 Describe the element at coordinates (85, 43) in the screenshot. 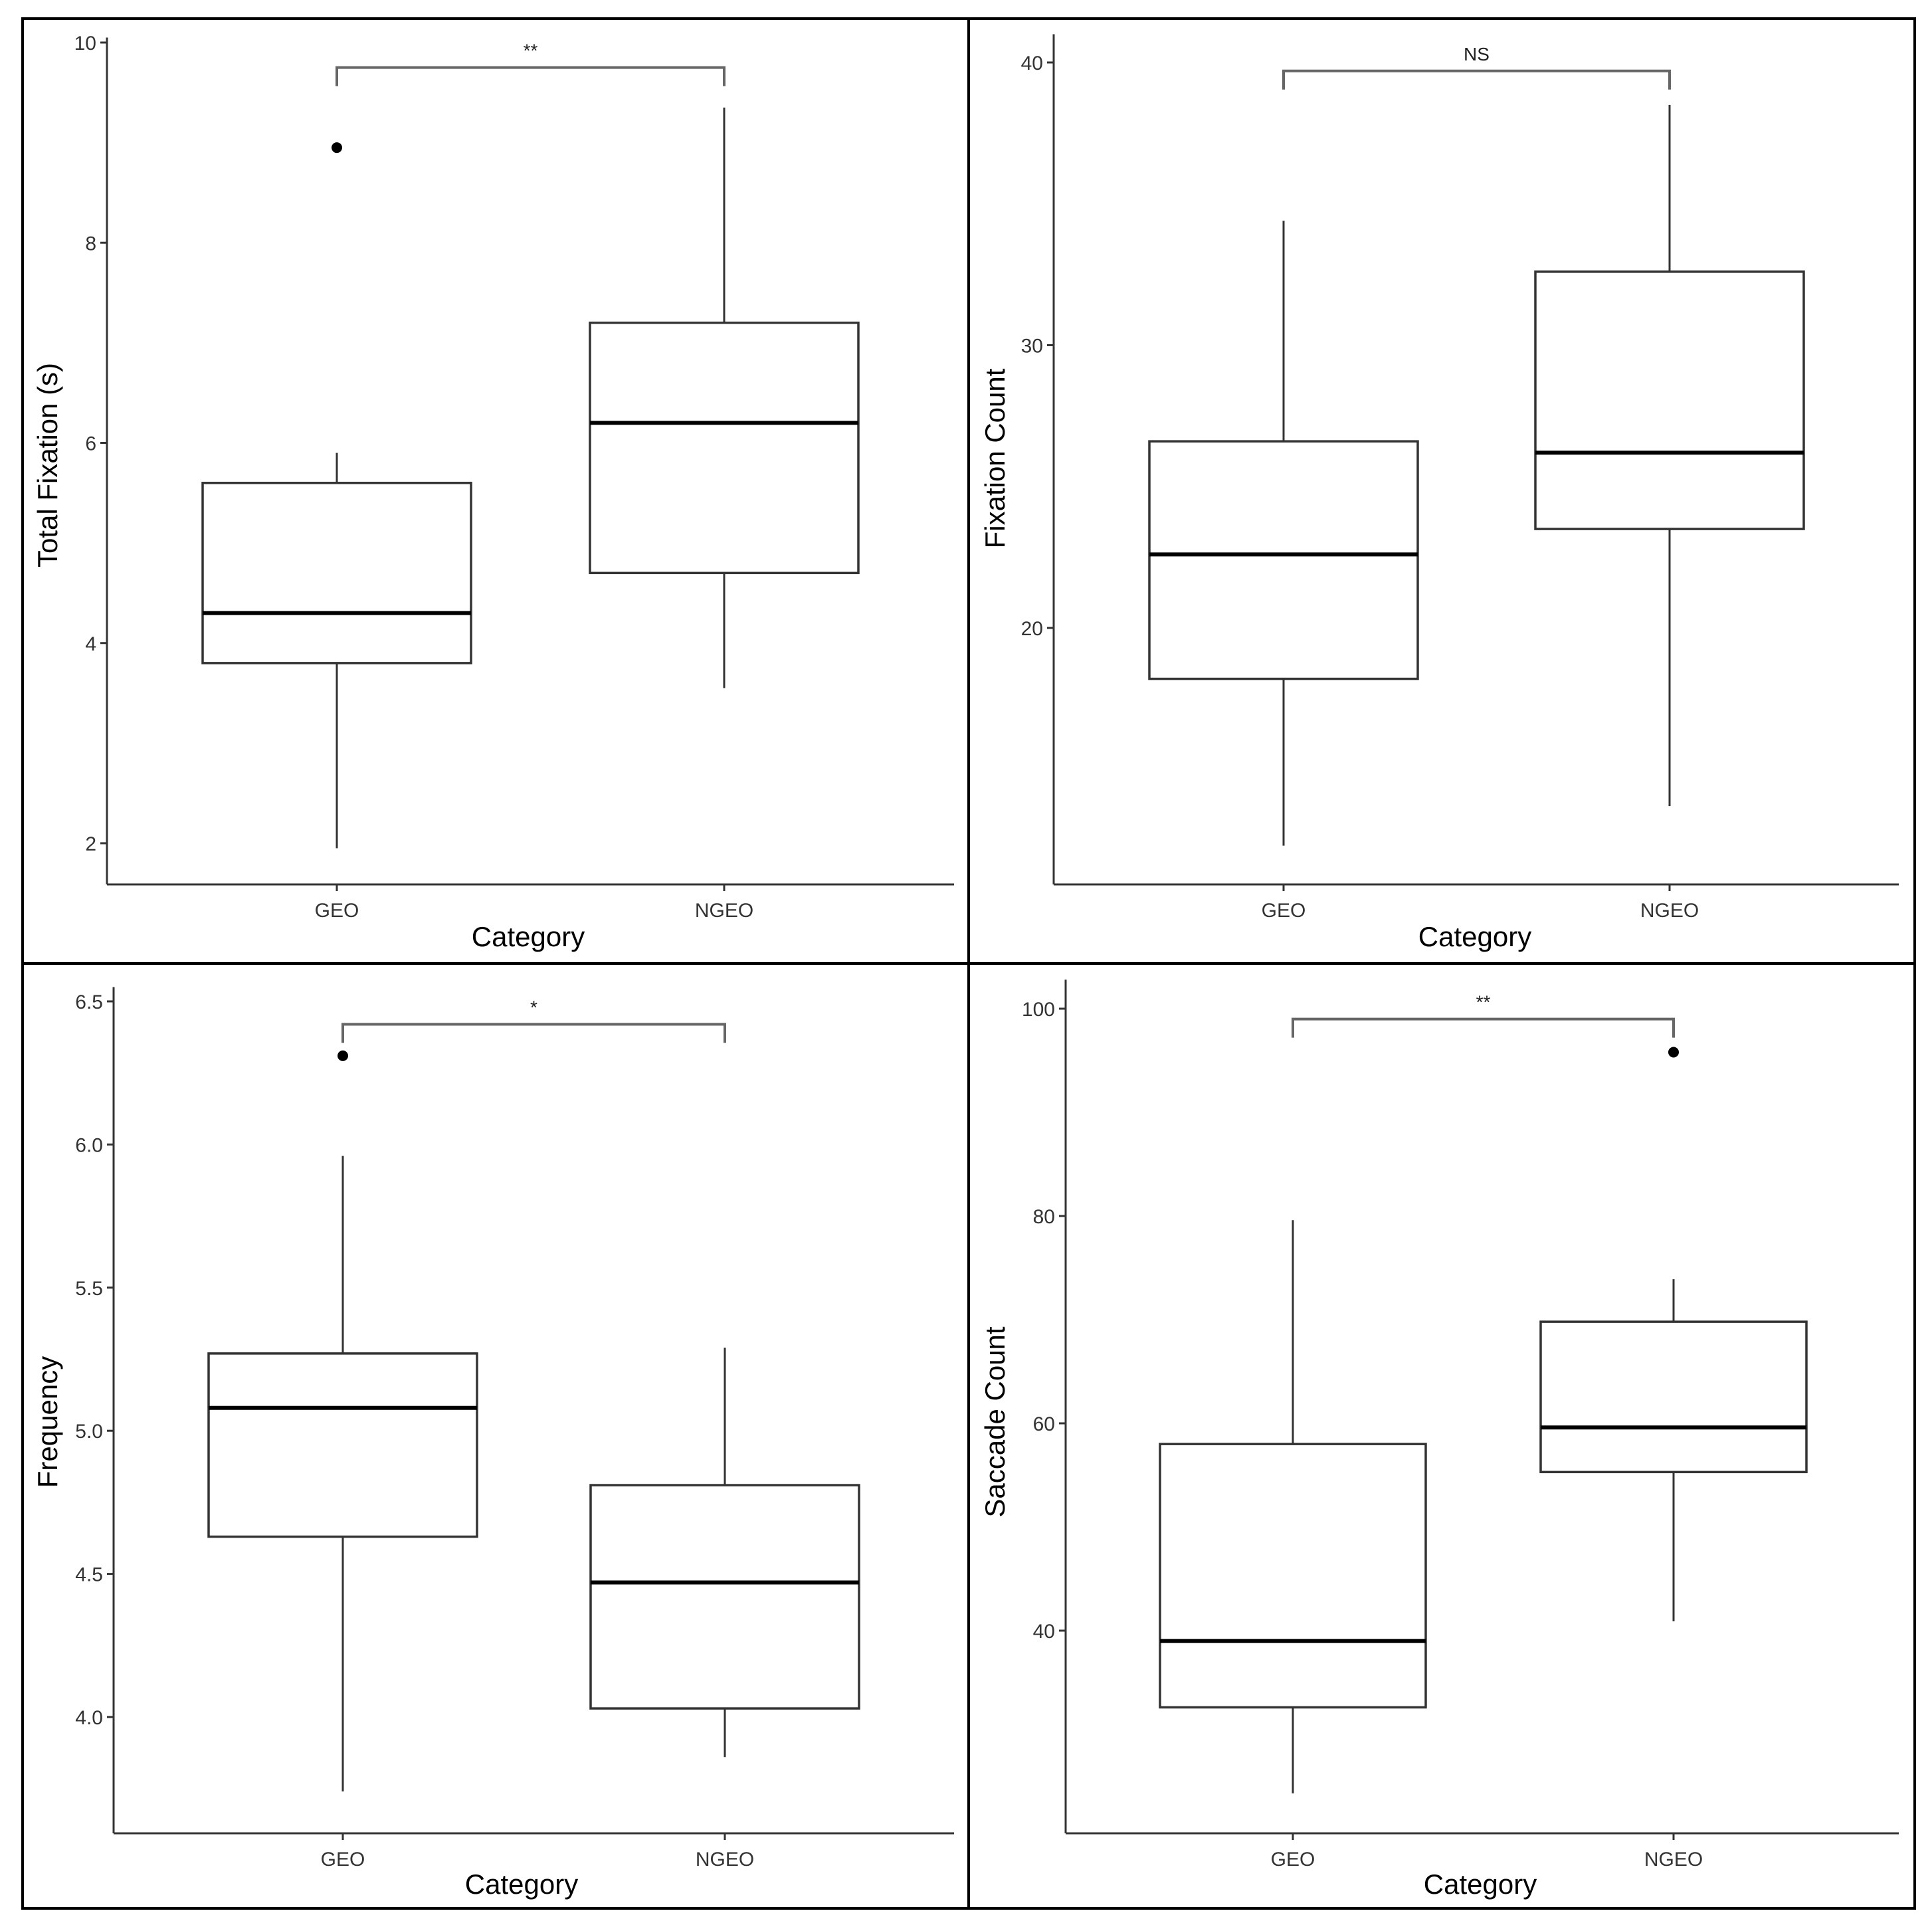

I see `y-tick-label: 10` at that location.